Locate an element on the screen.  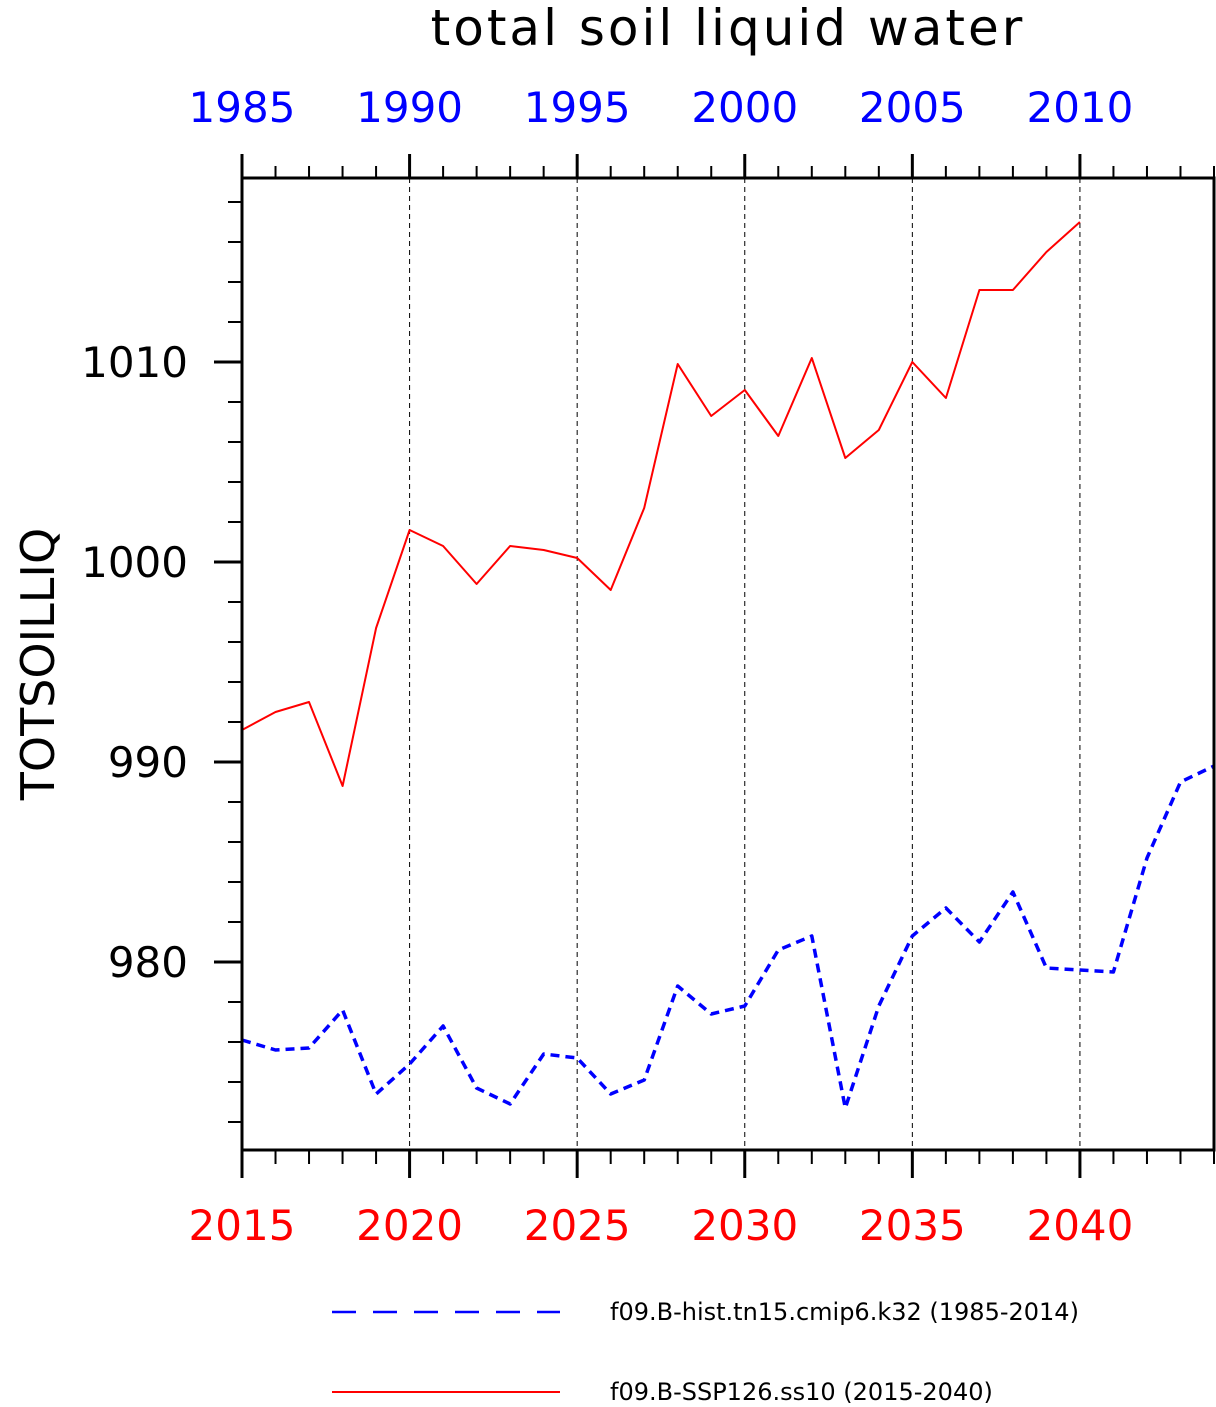
x-top-tick-label: 1990 is located at coordinates (409, 107).